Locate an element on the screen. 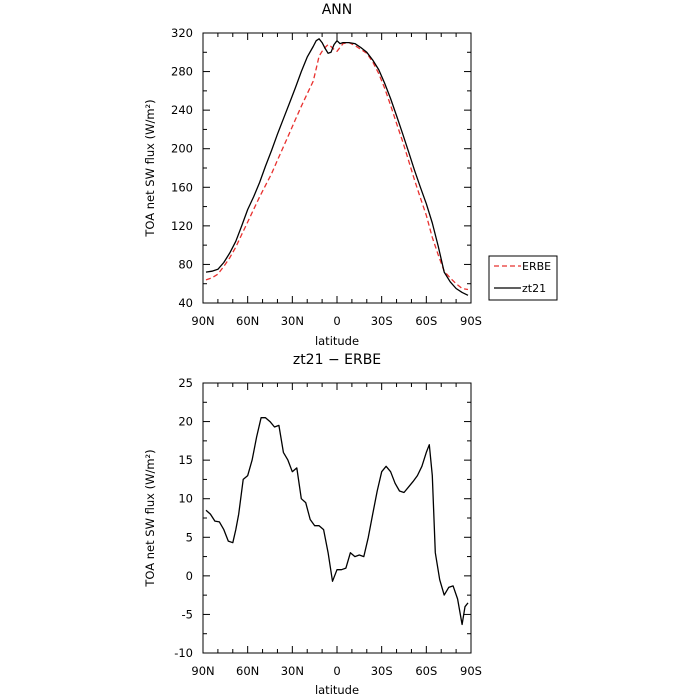 This screenshot has height=700, width=700. chart-title: zt21 − ERBE is located at coordinates (337, 360).